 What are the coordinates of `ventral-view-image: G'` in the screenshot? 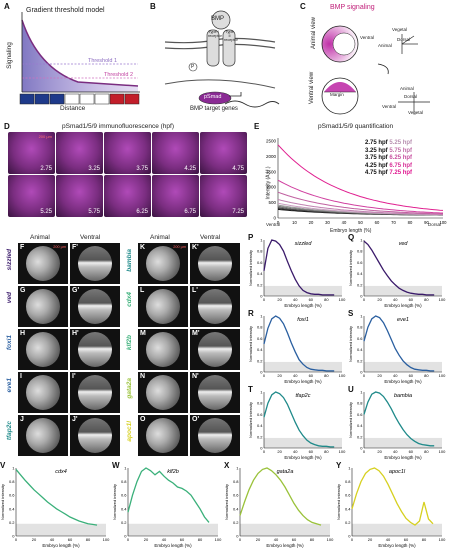 It's located at (95, 306).